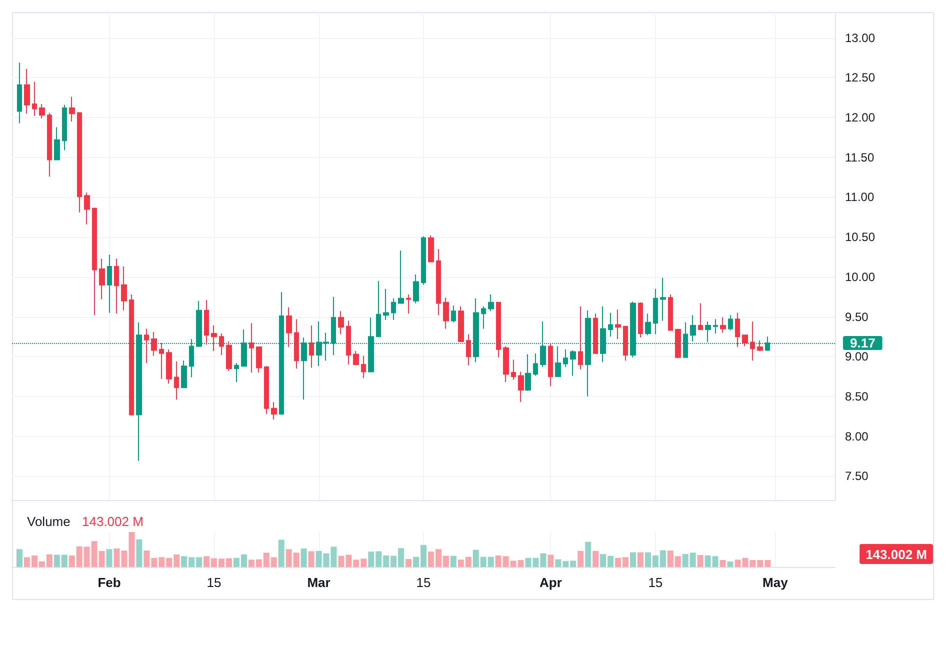 This screenshot has height=645, width=947. Describe the element at coordinates (318, 582) in the screenshot. I see `x-tick-label: Mar` at that location.